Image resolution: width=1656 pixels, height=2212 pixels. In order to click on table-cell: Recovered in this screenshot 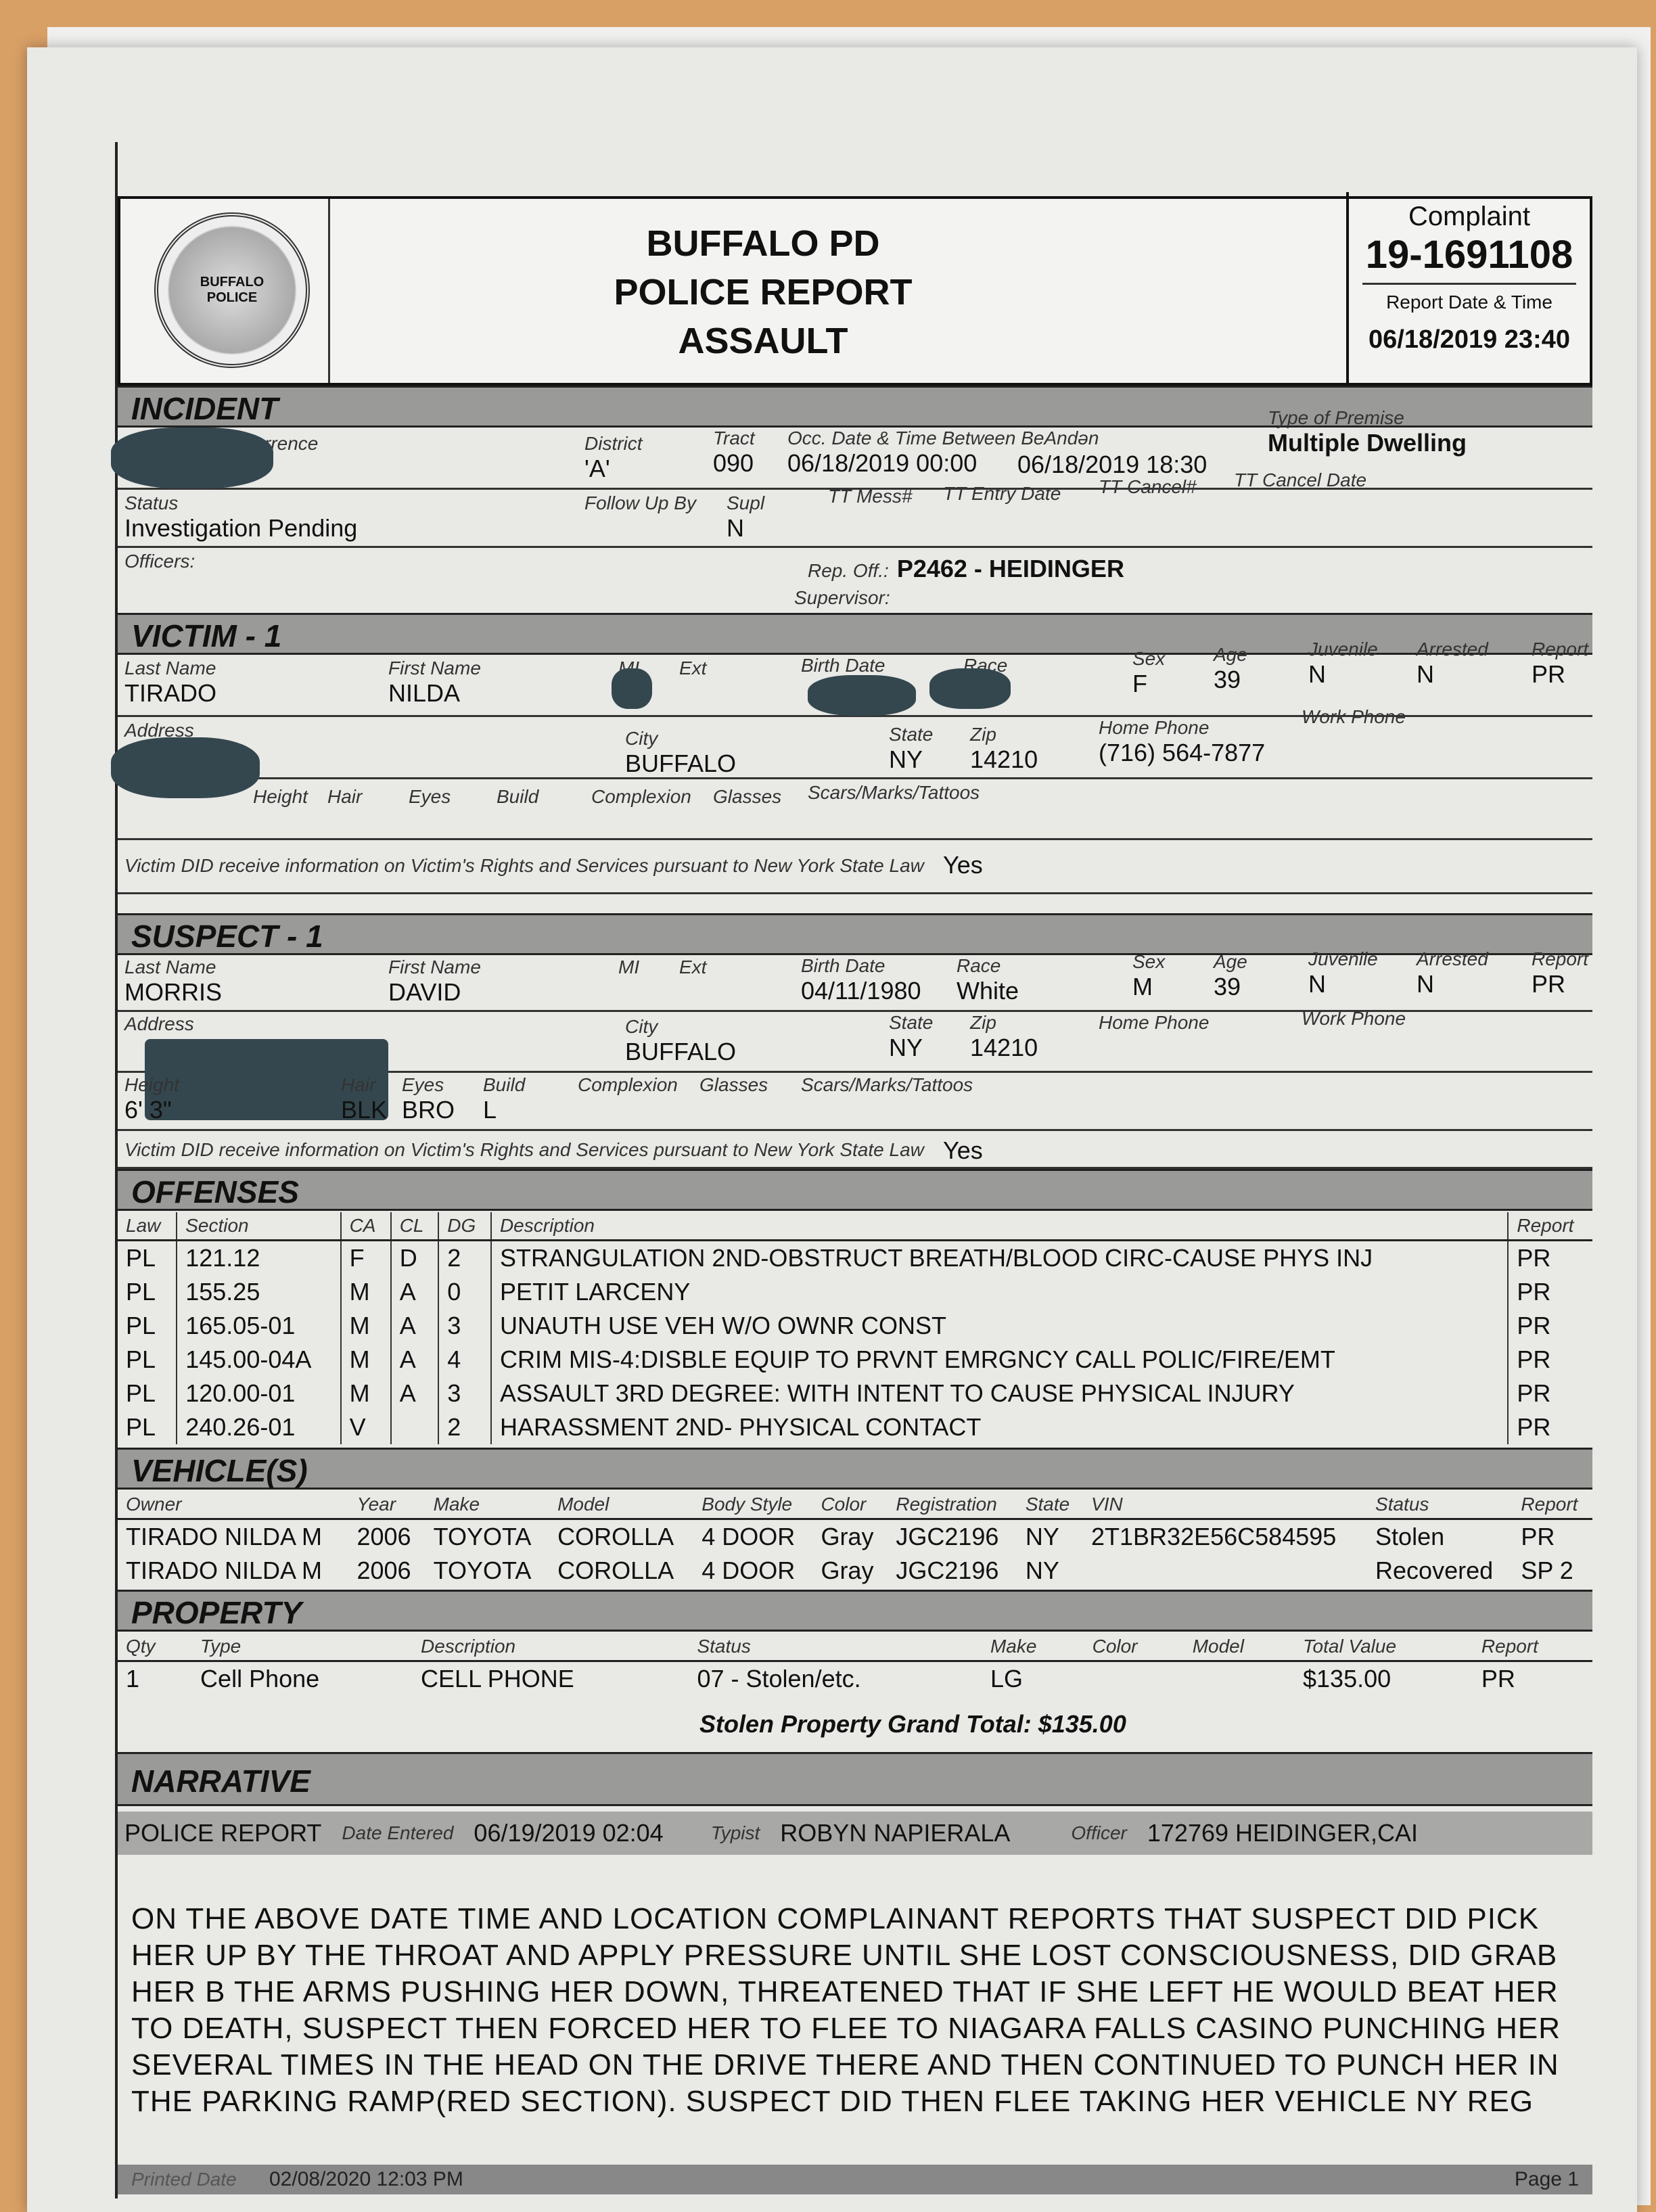, I will do `click(1434, 1570)`.